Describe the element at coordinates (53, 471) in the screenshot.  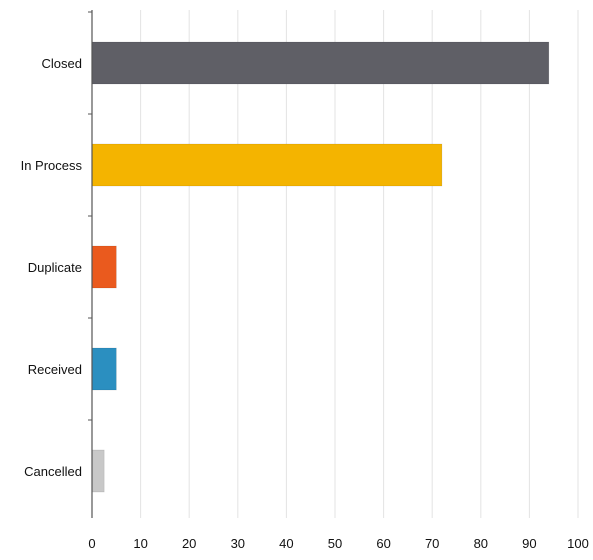
I see `category-label-cancelled: Cancelled` at that location.